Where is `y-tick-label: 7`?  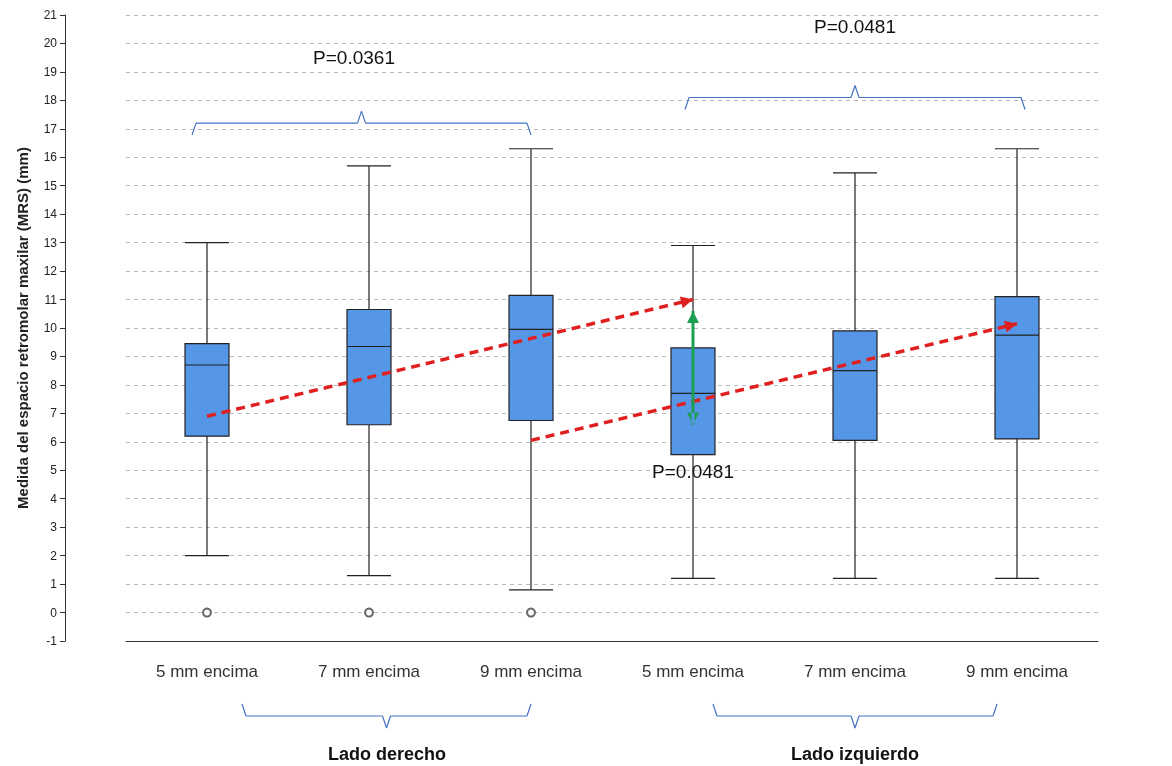
y-tick-label: 7 is located at coordinates (54, 413).